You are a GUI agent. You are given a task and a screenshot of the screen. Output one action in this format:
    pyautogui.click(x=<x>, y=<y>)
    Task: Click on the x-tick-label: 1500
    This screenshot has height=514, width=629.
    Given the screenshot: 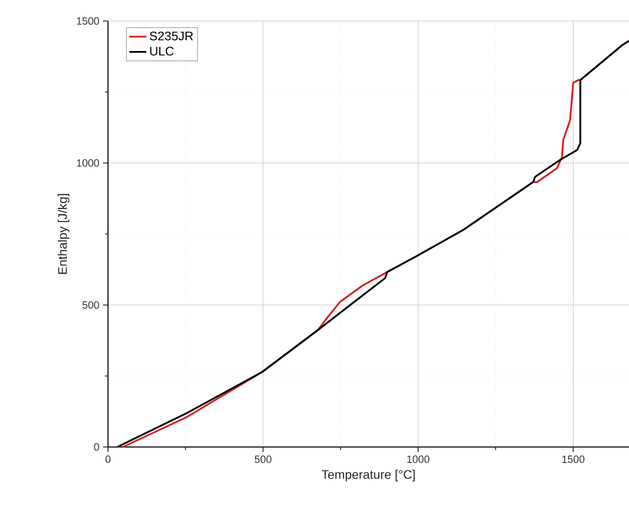 What is the action you would take?
    pyautogui.click(x=573, y=459)
    